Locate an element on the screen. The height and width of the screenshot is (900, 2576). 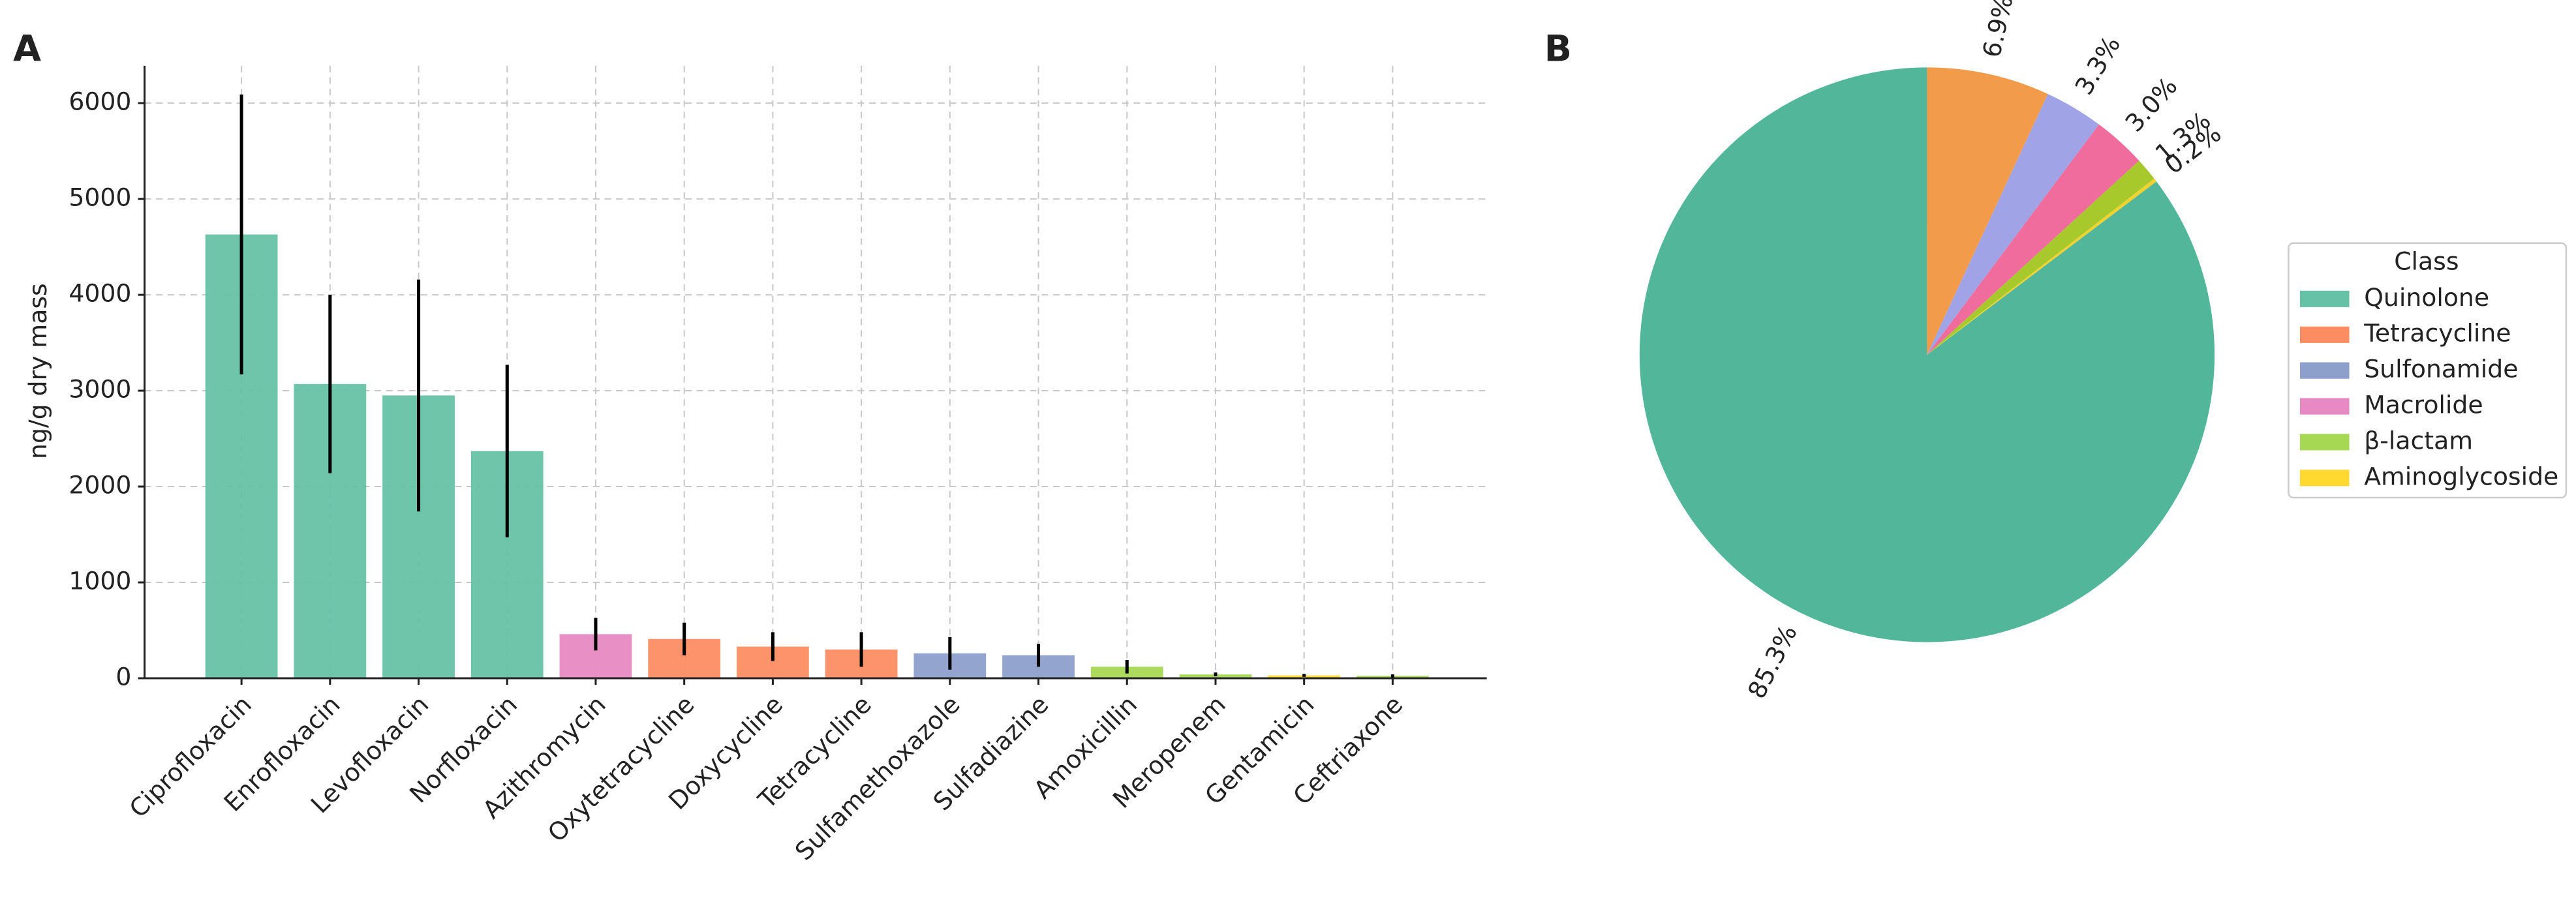
y-tick-label: 1000 is located at coordinates (100, 581).